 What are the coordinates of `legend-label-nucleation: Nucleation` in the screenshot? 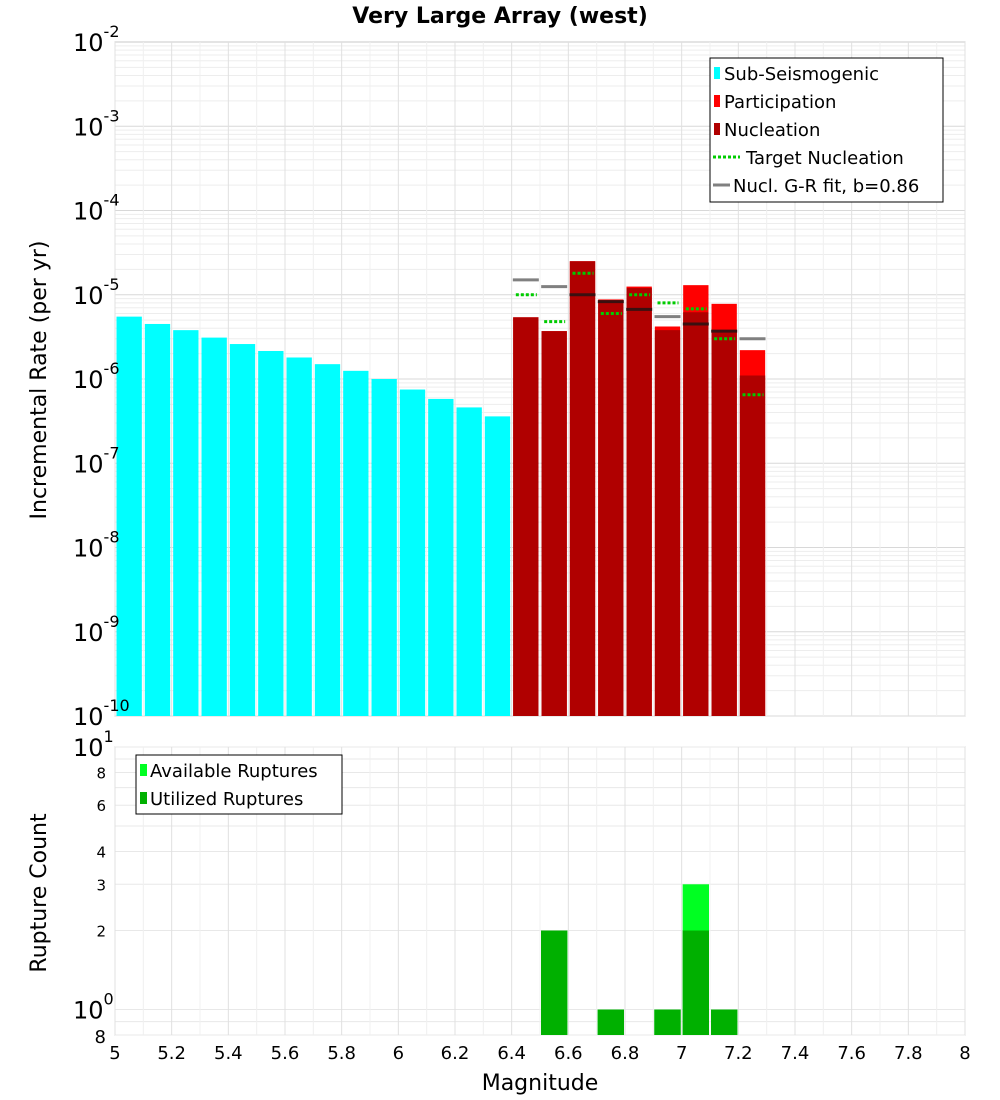 It's located at (772, 130).